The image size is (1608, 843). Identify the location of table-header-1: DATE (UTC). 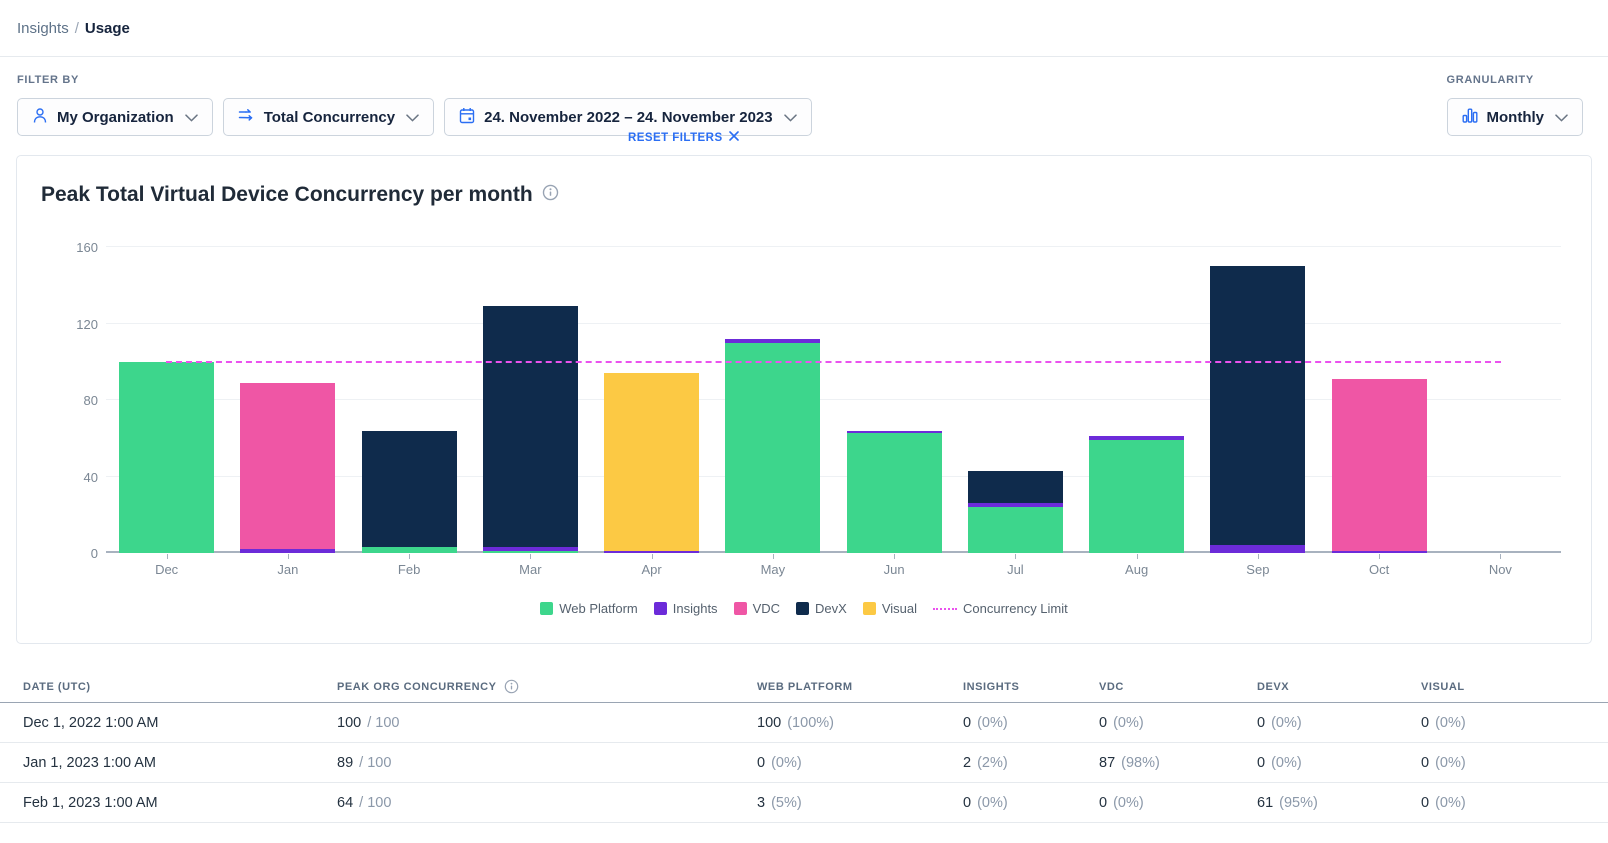
(57, 686).